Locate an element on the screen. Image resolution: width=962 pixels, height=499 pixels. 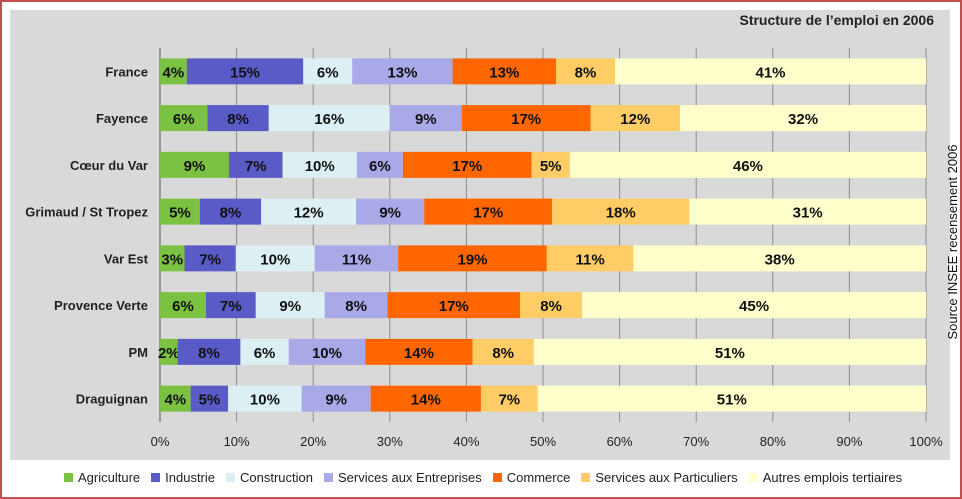
source-note: Source INSEE recensement 2006 is located at coordinates (952, 242).